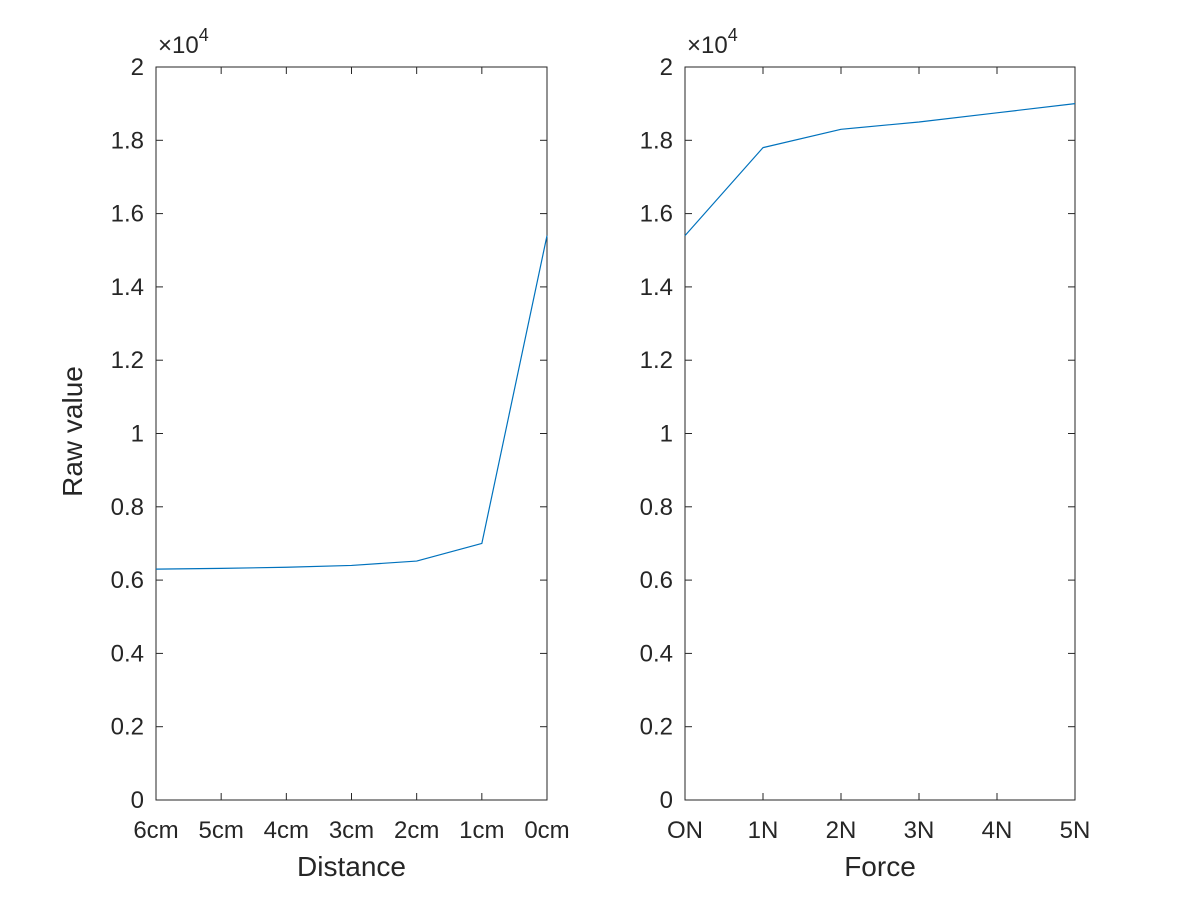 This screenshot has width=1200, height=900. I want to click on x-tick-label: 3N, so click(919, 830).